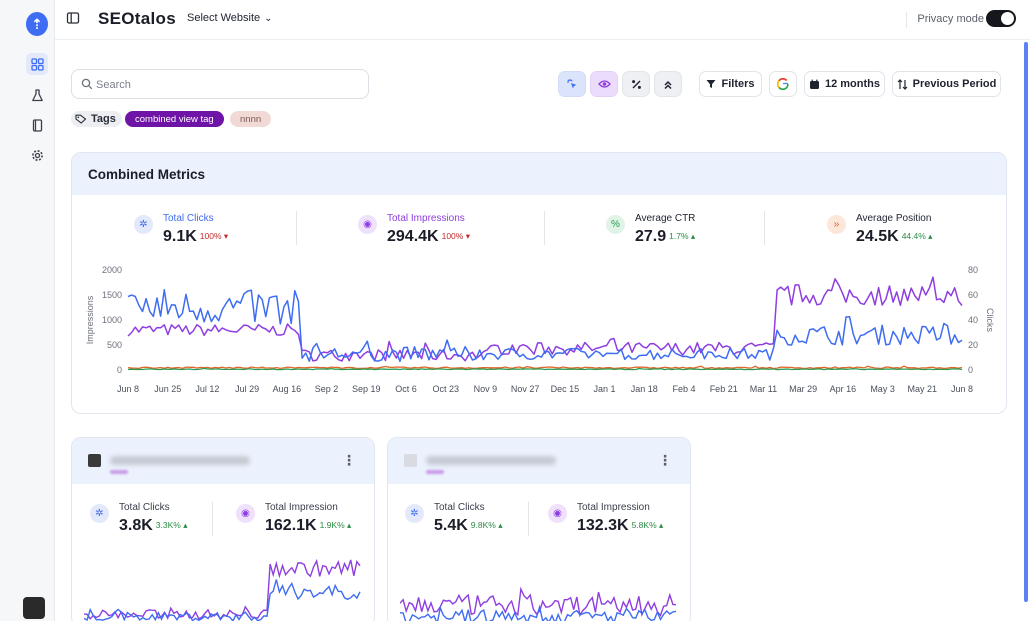 This screenshot has height=621, width=1030. I want to click on toggle-ctr-button, so click(636, 84).